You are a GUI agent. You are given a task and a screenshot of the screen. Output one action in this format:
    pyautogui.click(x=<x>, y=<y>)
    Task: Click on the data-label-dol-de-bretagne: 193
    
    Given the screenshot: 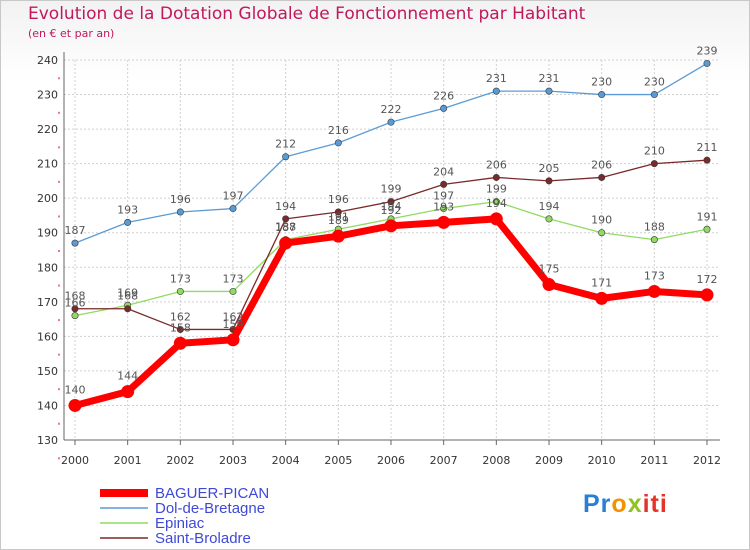 What is the action you would take?
    pyautogui.click(x=127, y=209)
    